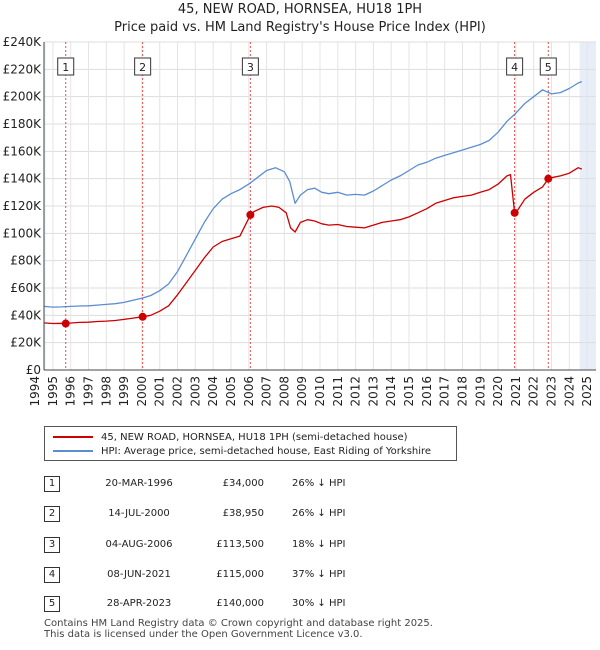 The width and height of the screenshot is (600, 650). Describe the element at coordinates (231, 391) in the screenshot. I see `x-tick-label: 2005` at that location.